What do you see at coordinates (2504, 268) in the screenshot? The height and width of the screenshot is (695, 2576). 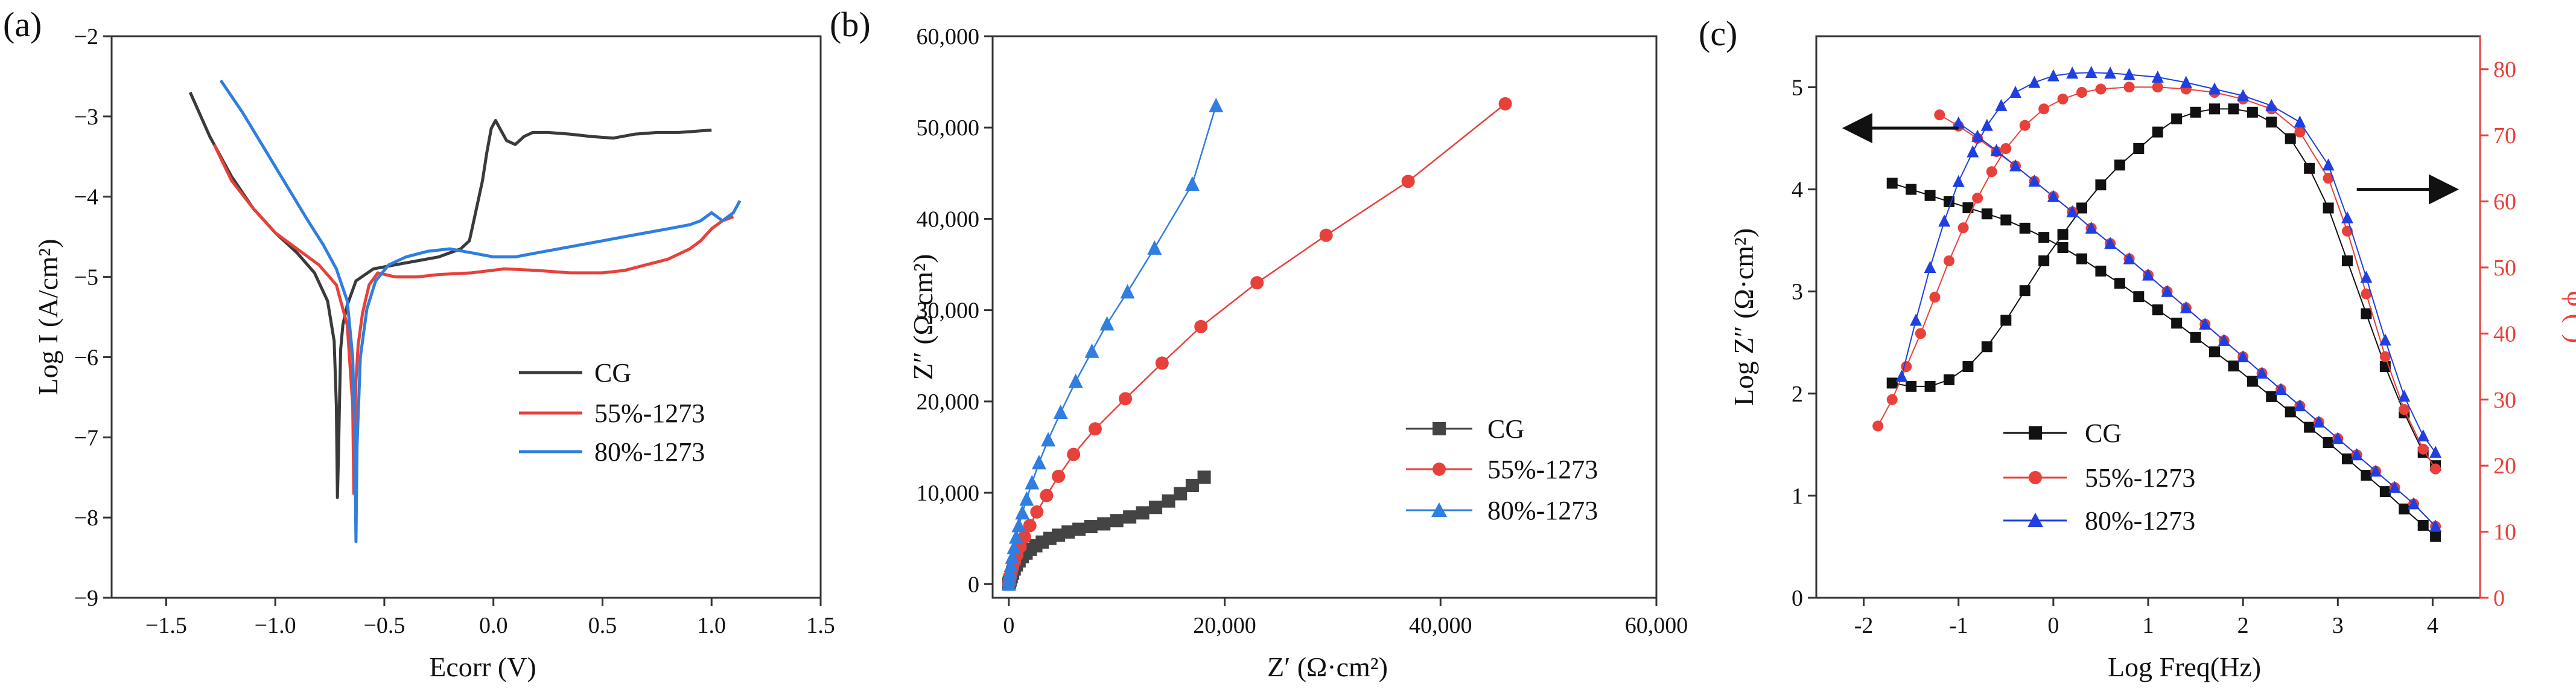 I see `y2-tick-label: 50` at bounding box center [2504, 268].